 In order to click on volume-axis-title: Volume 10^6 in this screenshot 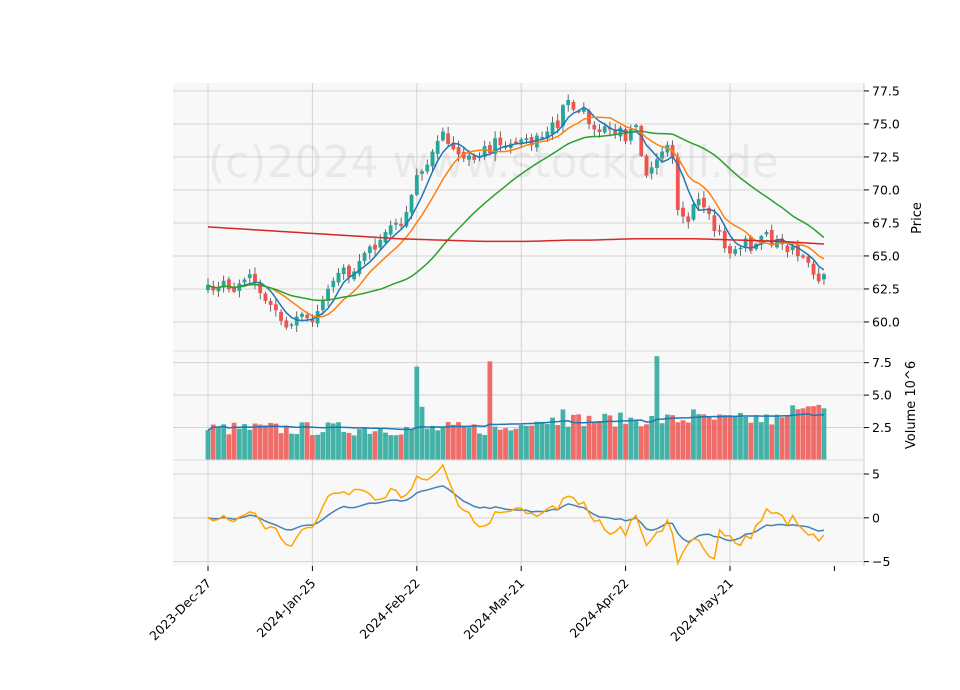, I will do `click(911, 405)`.